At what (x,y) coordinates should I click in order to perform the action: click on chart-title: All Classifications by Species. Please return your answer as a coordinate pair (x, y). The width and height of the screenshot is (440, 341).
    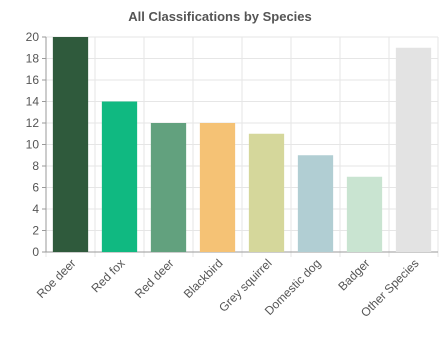
    Looking at the image, I should click on (220, 16).